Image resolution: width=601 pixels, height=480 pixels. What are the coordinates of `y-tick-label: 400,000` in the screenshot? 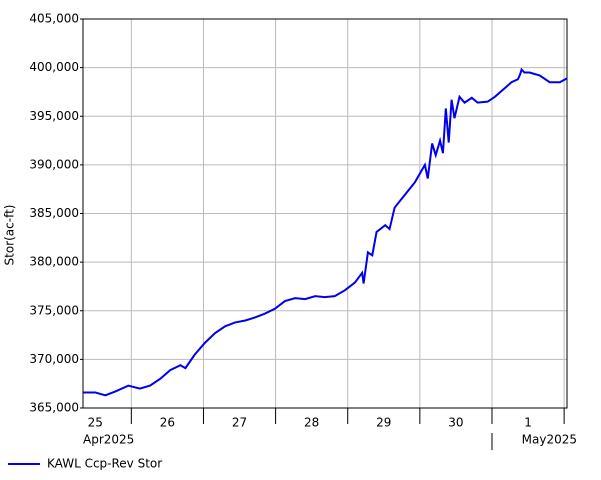 It's located at (54, 67).